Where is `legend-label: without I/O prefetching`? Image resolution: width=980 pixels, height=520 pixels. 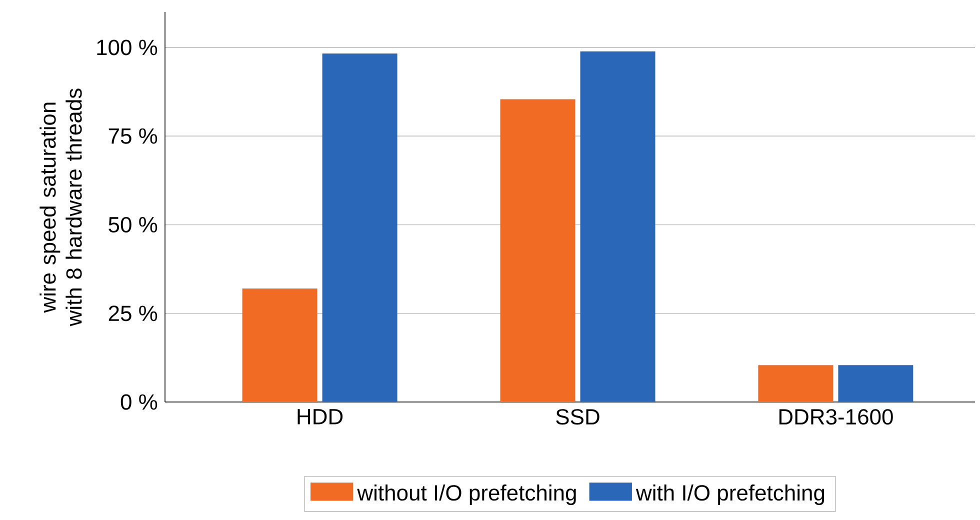
legend-label: without I/O prefetching is located at coordinates (466, 494).